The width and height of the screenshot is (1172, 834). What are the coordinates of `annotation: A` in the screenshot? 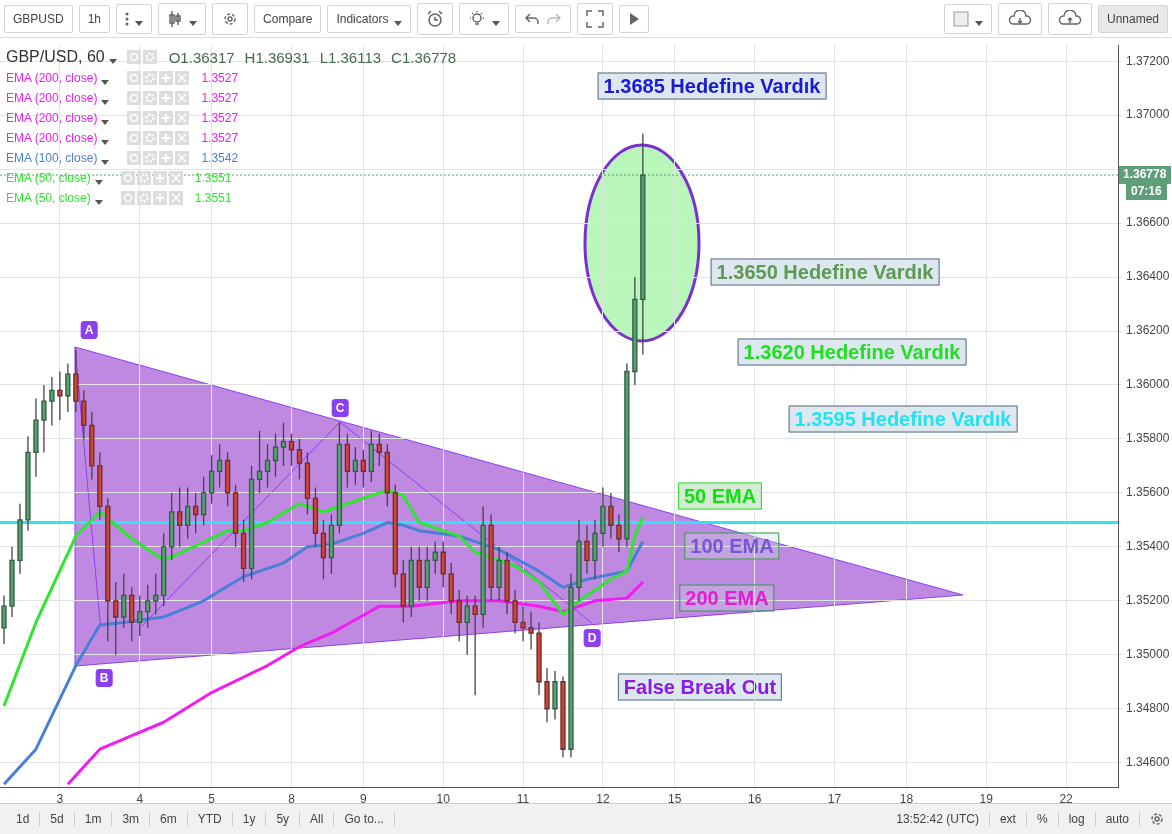 It's located at (89, 330).